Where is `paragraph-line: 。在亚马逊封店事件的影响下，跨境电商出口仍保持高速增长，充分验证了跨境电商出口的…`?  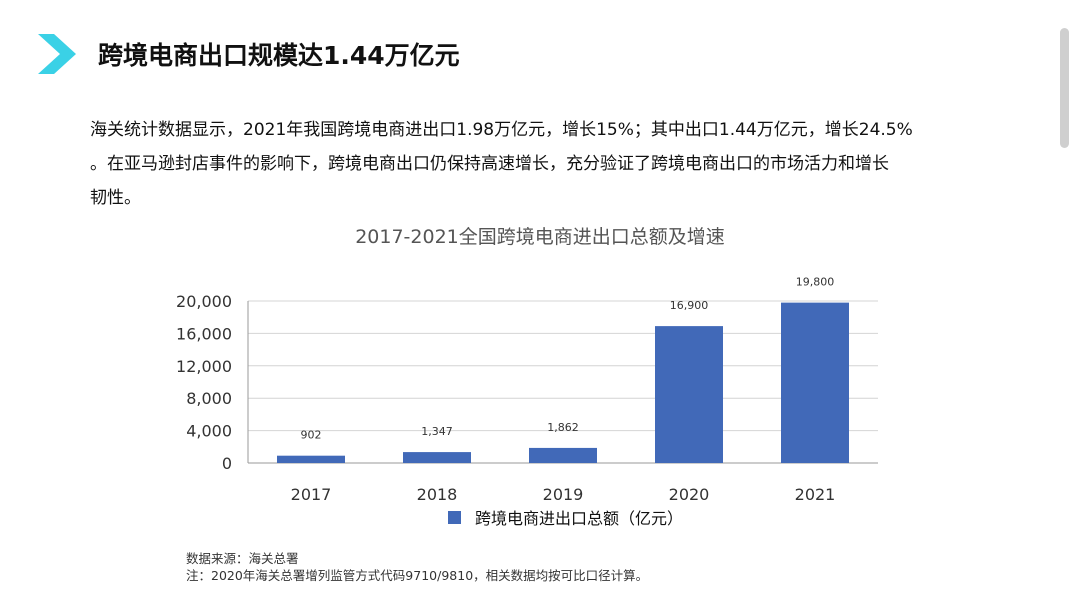 paragraph-line: 。在亚马逊封店事件的影响下，跨境电商出口仍保持高速增长，充分验证了跨境电商出口的… is located at coordinates (489, 164).